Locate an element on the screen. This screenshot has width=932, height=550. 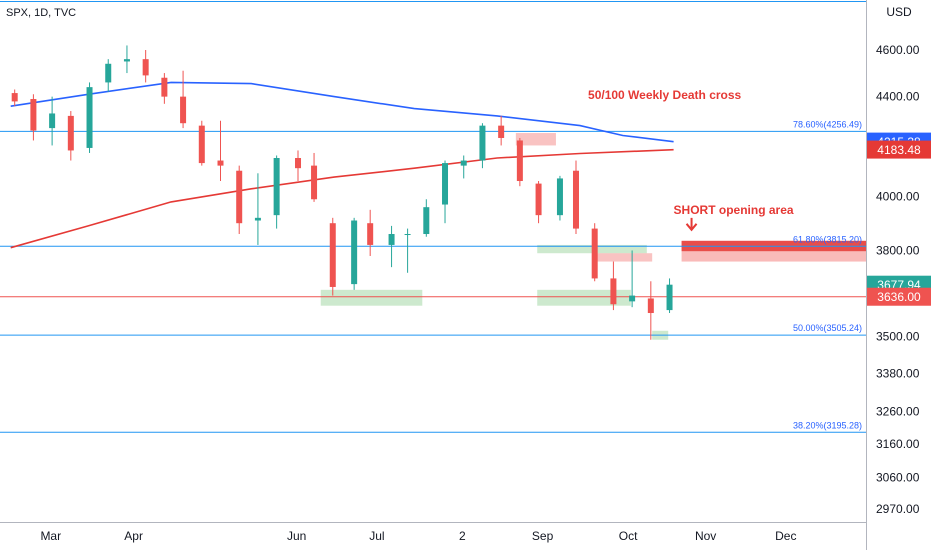
x-tick-label: Sep is located at coordinates (543, 536).